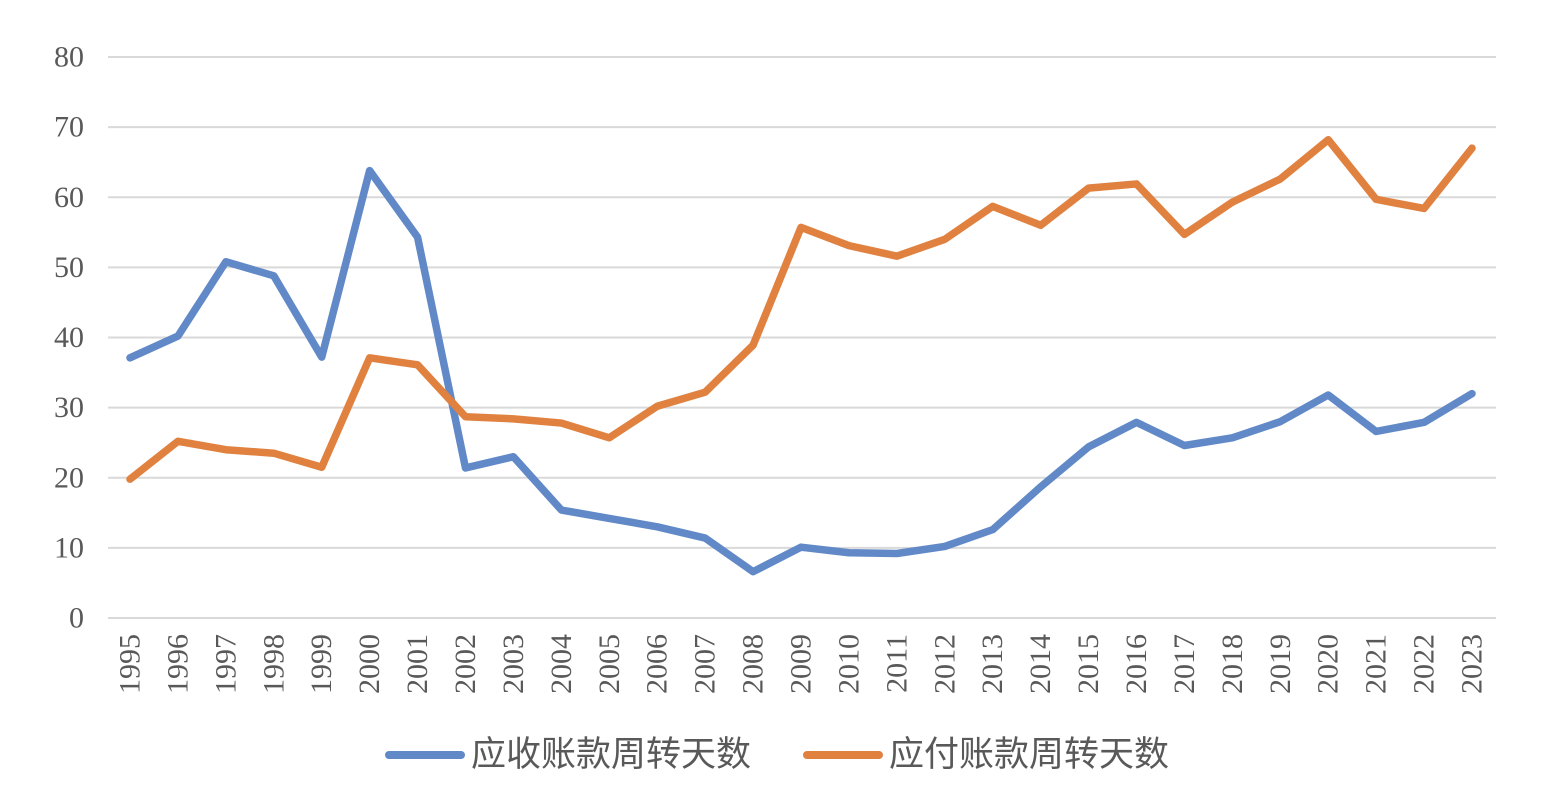 The height and width of the screenshot is (800, 1554). I want to click on x-axis-tick-label: 1997, so click(225, 664).